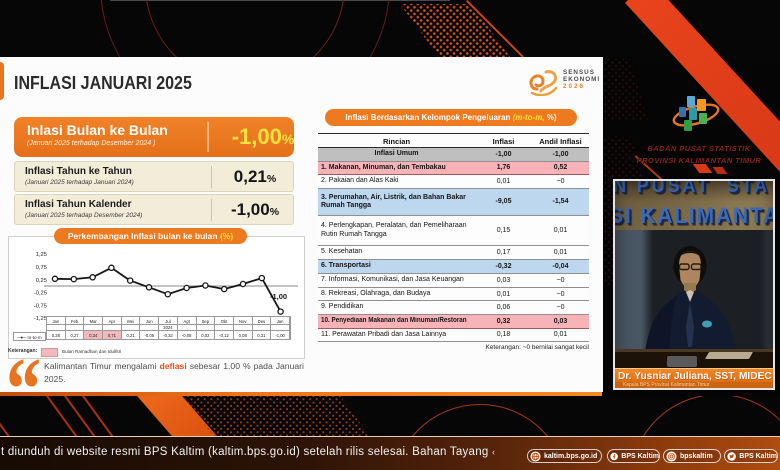 The image size is (780, 470). What do you see at coordinates (40, 306) in the screenshot?
I see `svg-text: -0,75` at bounding box center [40, 306].